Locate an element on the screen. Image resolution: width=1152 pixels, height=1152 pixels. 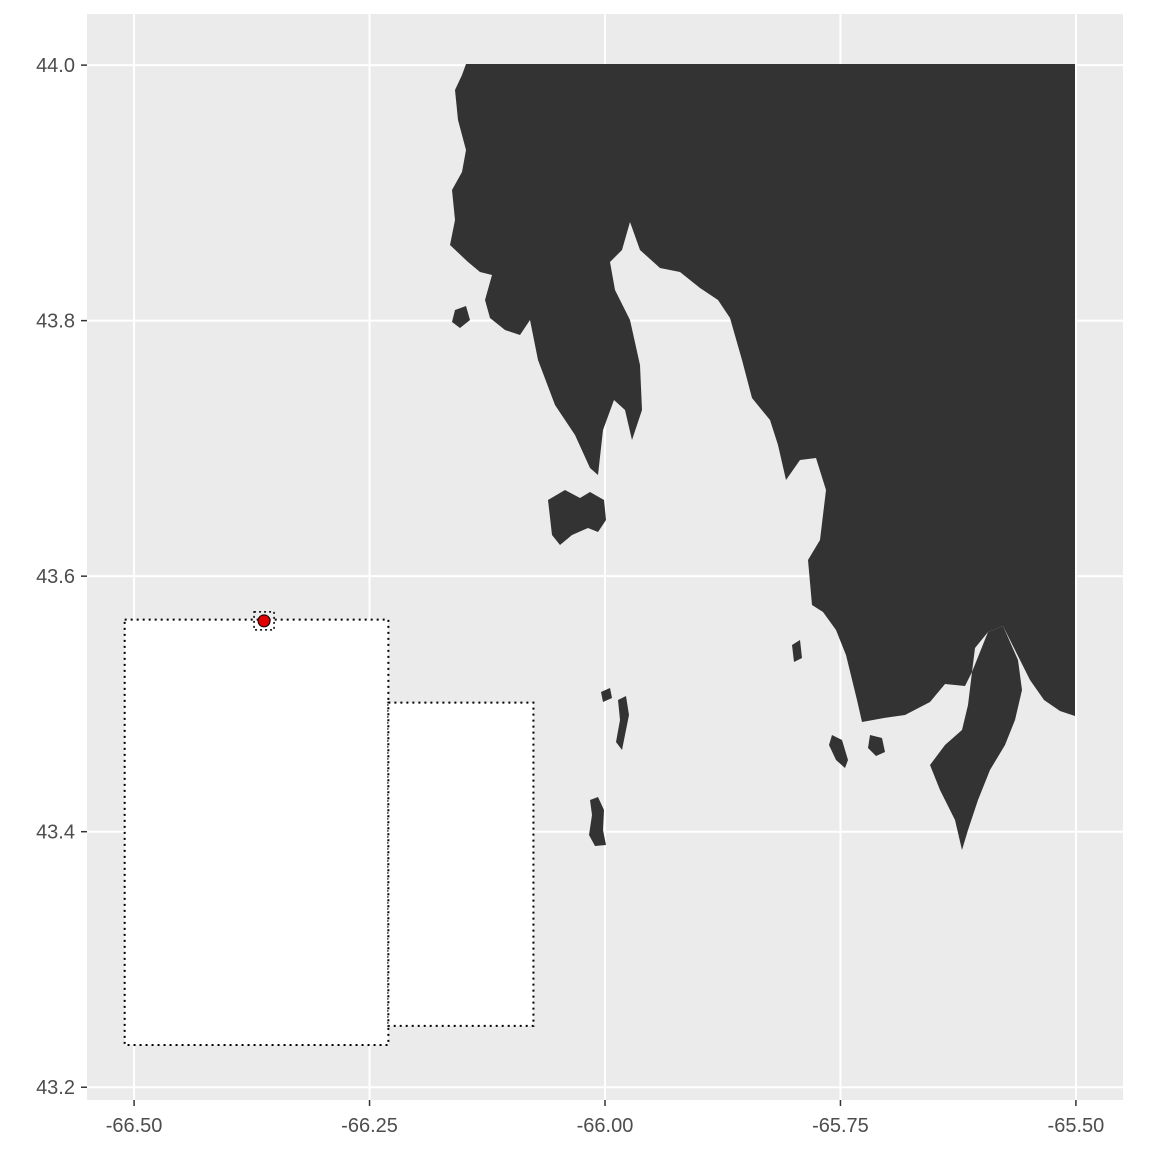
x-axis: -66.50 -66.25 -66.00 -65.75 -65.50 is located at coordinates (605, 1118).